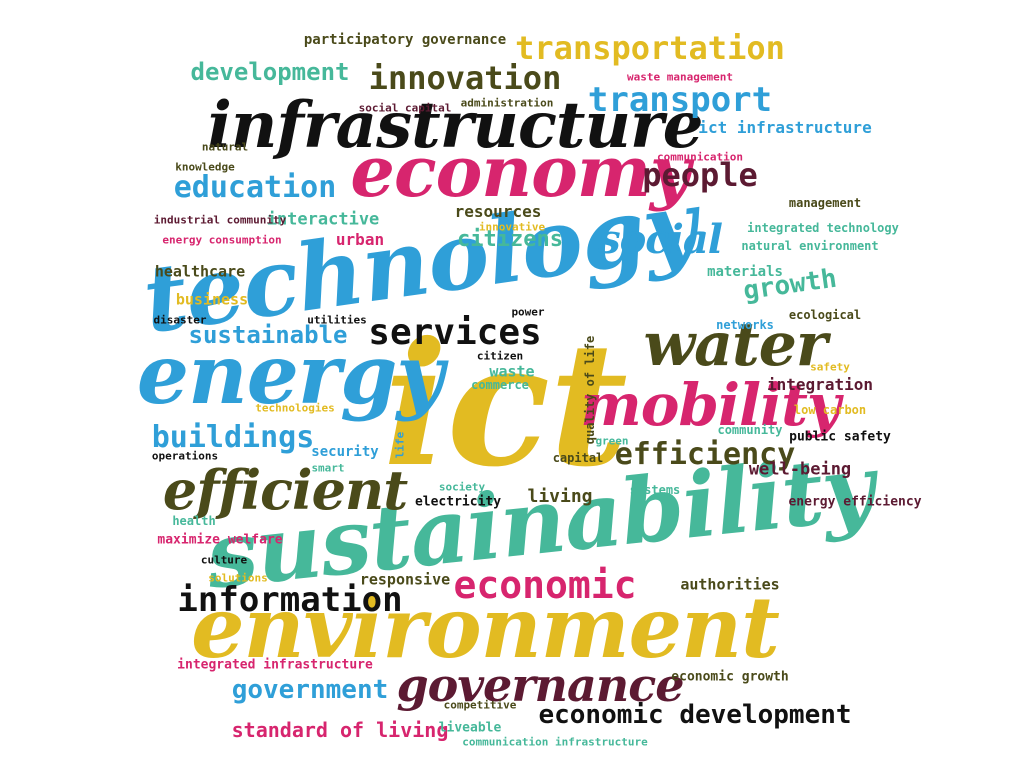 The width and height of the screenshot is (1024, 768). What do you see at coordinates (360, 239) in the screenshot?
I see `word-urban: urban` at bounding box center [360, 239].